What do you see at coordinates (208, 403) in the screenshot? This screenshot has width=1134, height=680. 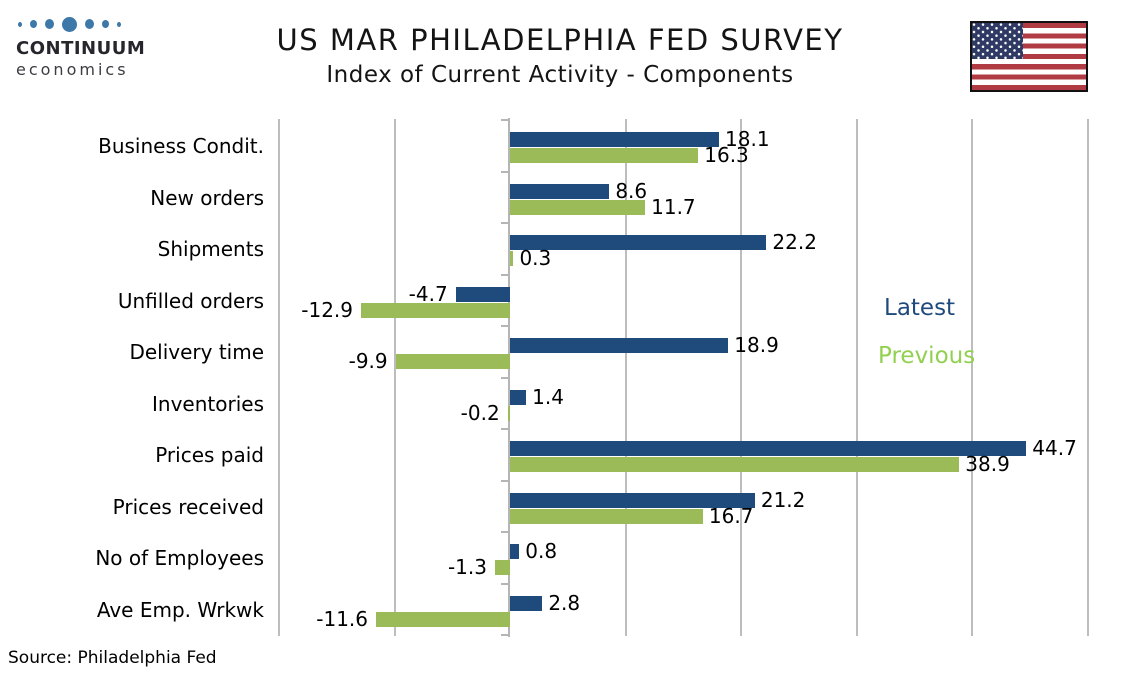 I see `category-label: Inventories` at bounding box center [208, 403].